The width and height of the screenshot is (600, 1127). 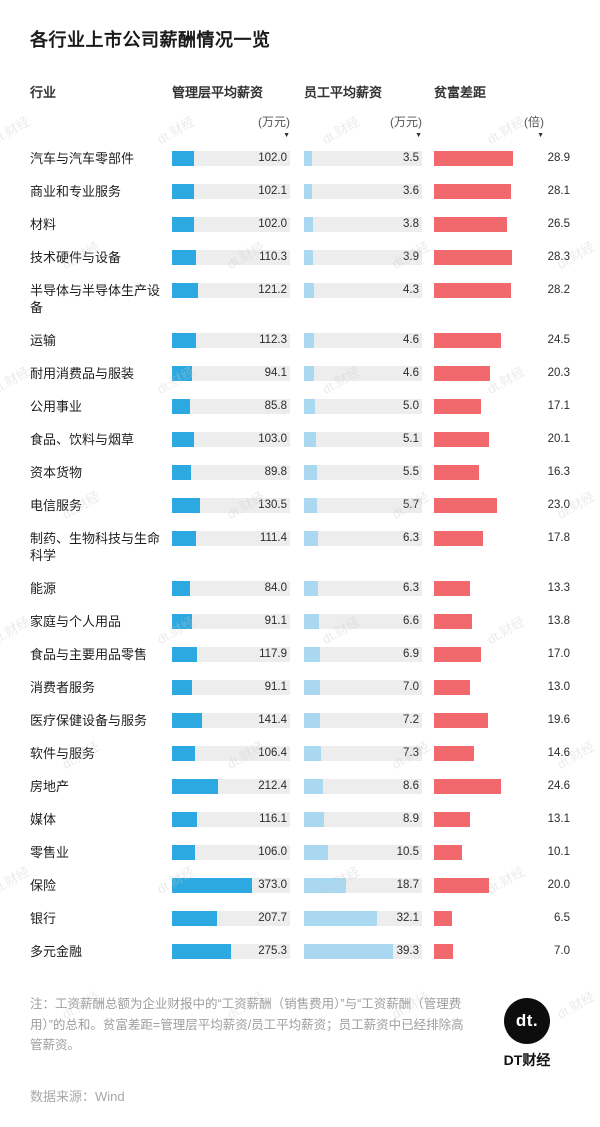 I want to click on mgmt-salary-value: 112.3, so click(x=273, y=340).